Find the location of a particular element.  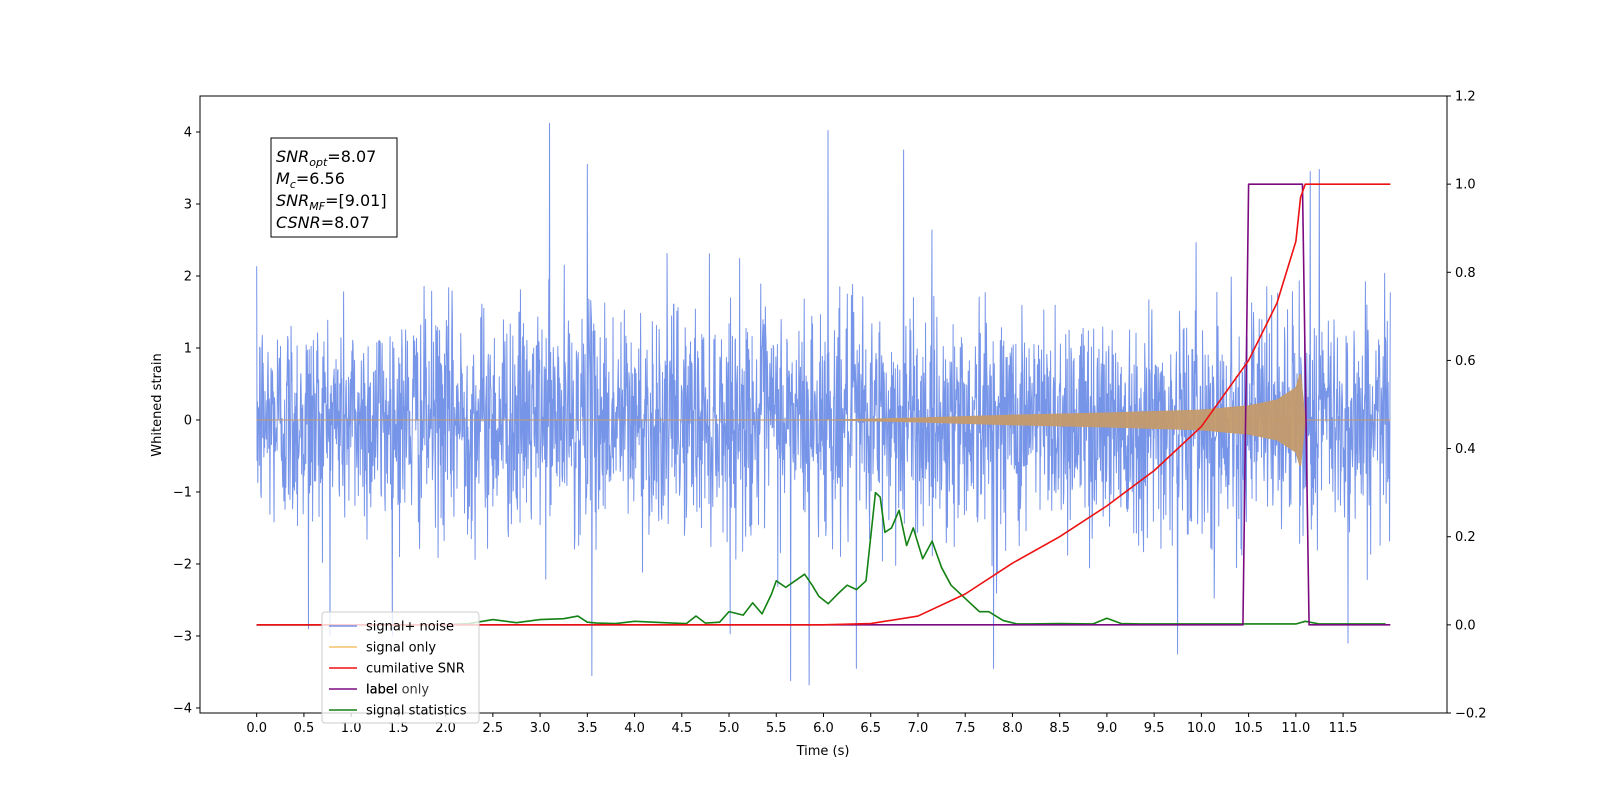

x-tick-label: 0.5 is located at coordinates (304, 728).